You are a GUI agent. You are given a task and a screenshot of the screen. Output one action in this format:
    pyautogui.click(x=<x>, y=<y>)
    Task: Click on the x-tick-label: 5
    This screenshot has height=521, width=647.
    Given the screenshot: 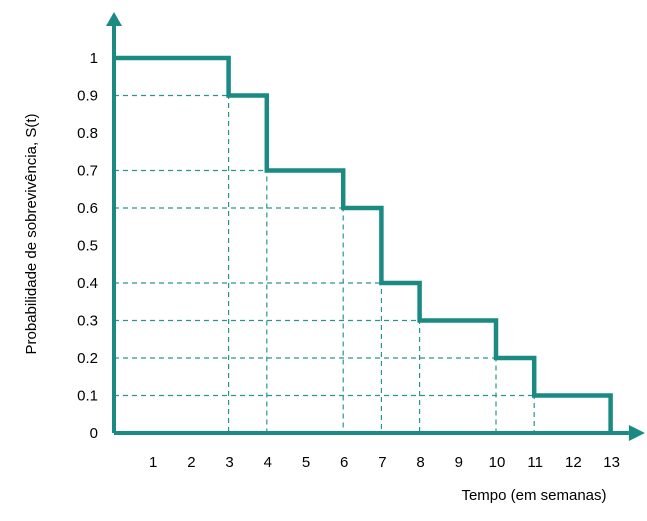 What is the action you would take?
    pyautogui.click(x=306, y=462)
    